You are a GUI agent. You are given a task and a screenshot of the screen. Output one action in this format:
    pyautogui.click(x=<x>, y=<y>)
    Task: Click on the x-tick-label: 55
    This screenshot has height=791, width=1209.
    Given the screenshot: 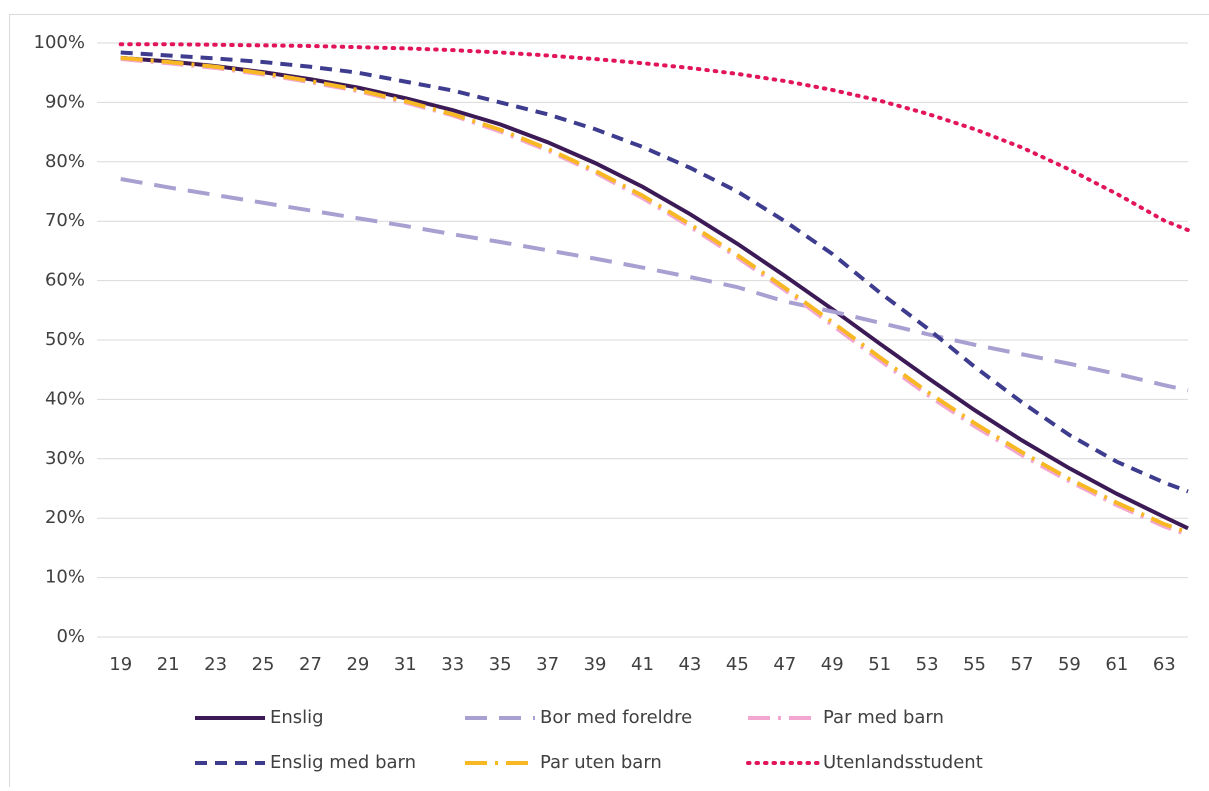 What is the action you would take?
    pyautogui.click(x=974, y=664)
    